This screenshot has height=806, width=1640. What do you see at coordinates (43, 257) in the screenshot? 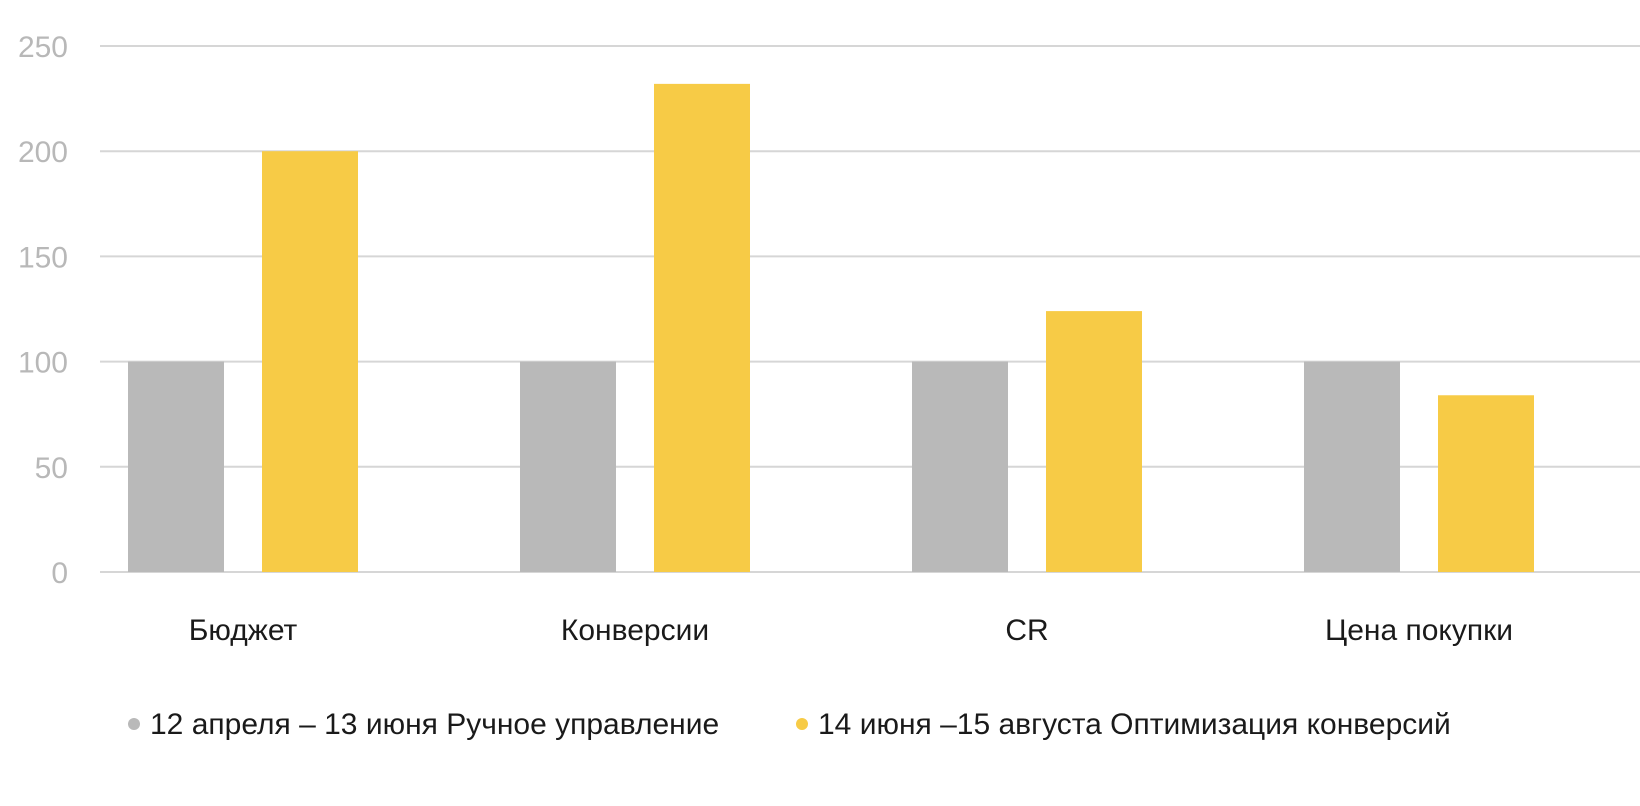
I see `y-tick-label: 150` at bounding box center [43, 257].